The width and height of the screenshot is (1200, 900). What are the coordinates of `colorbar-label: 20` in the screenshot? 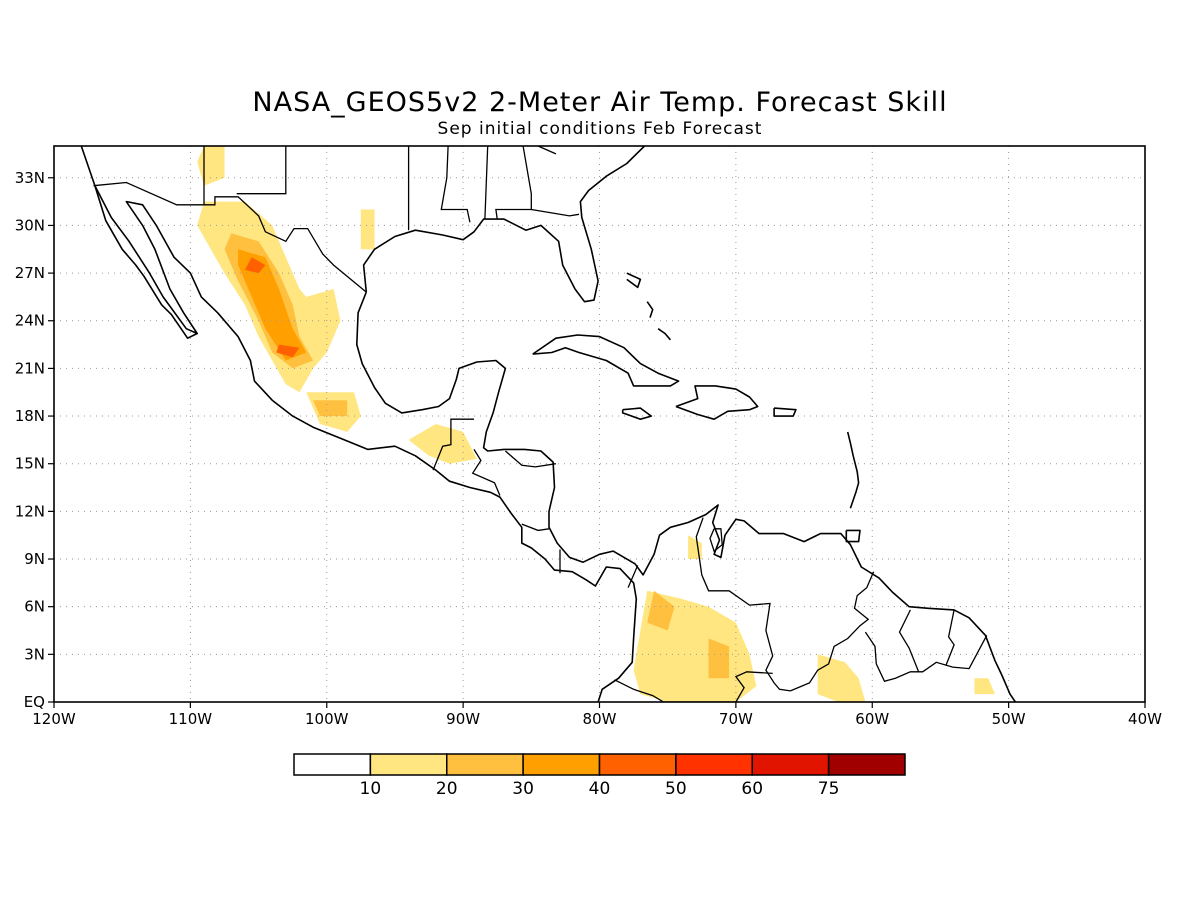 It's located at (447, 789).